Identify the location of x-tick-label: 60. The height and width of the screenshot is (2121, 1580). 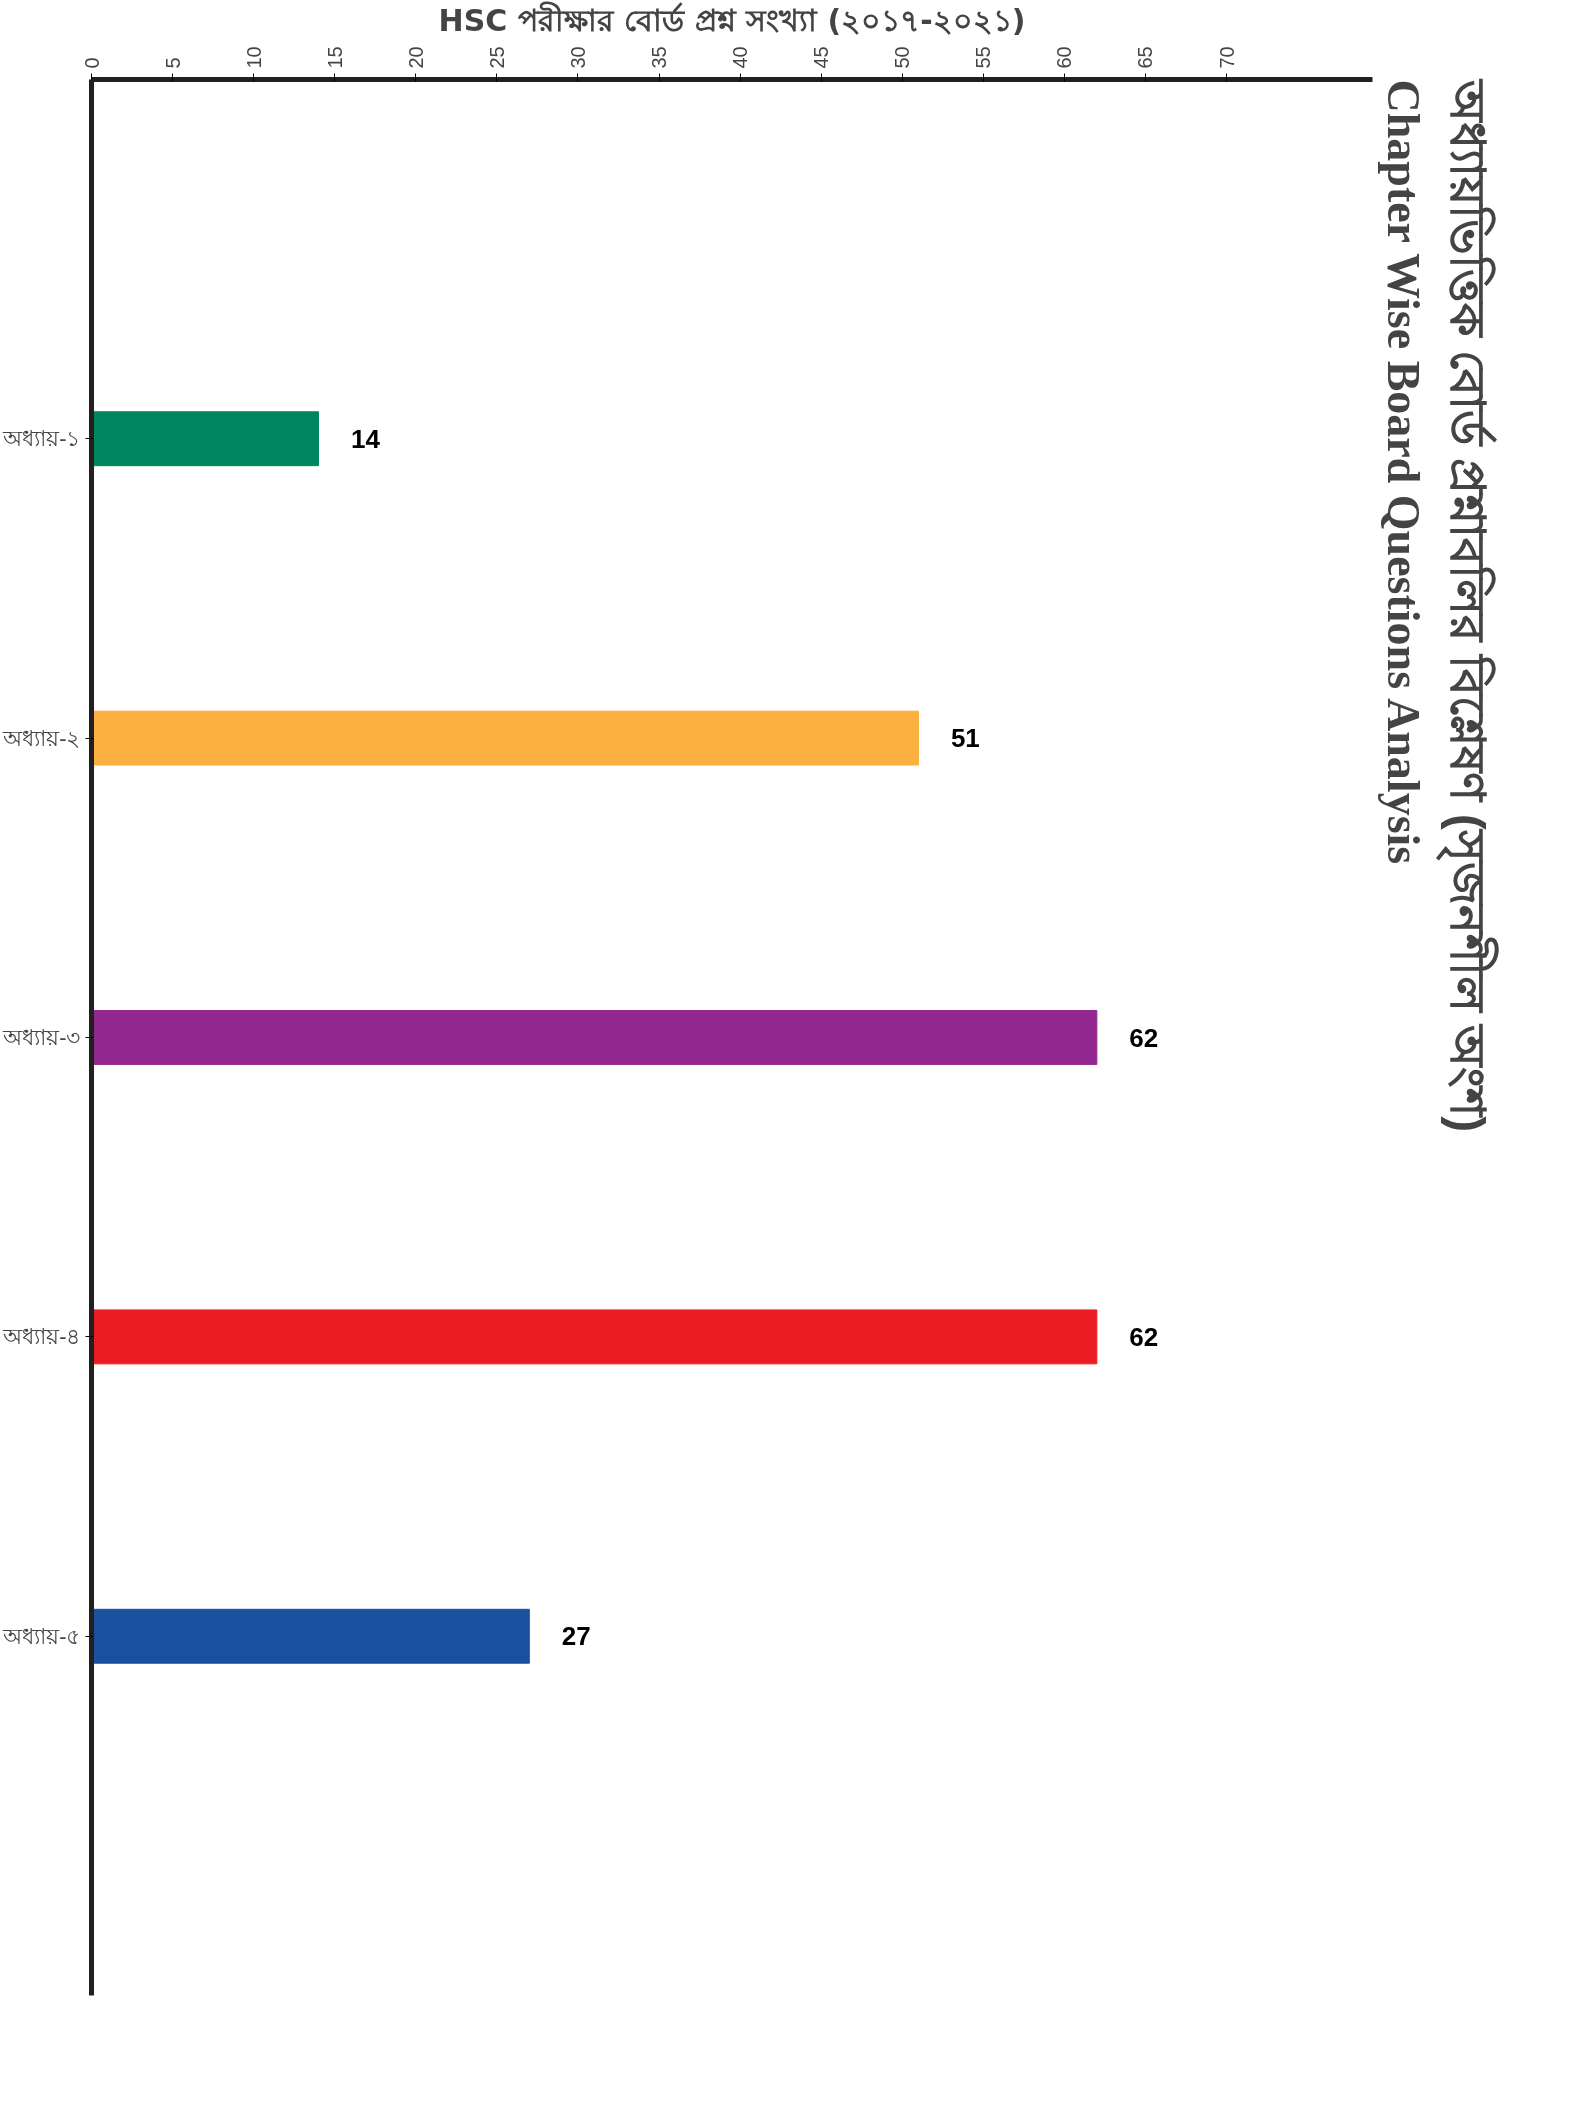
(1064, 57).